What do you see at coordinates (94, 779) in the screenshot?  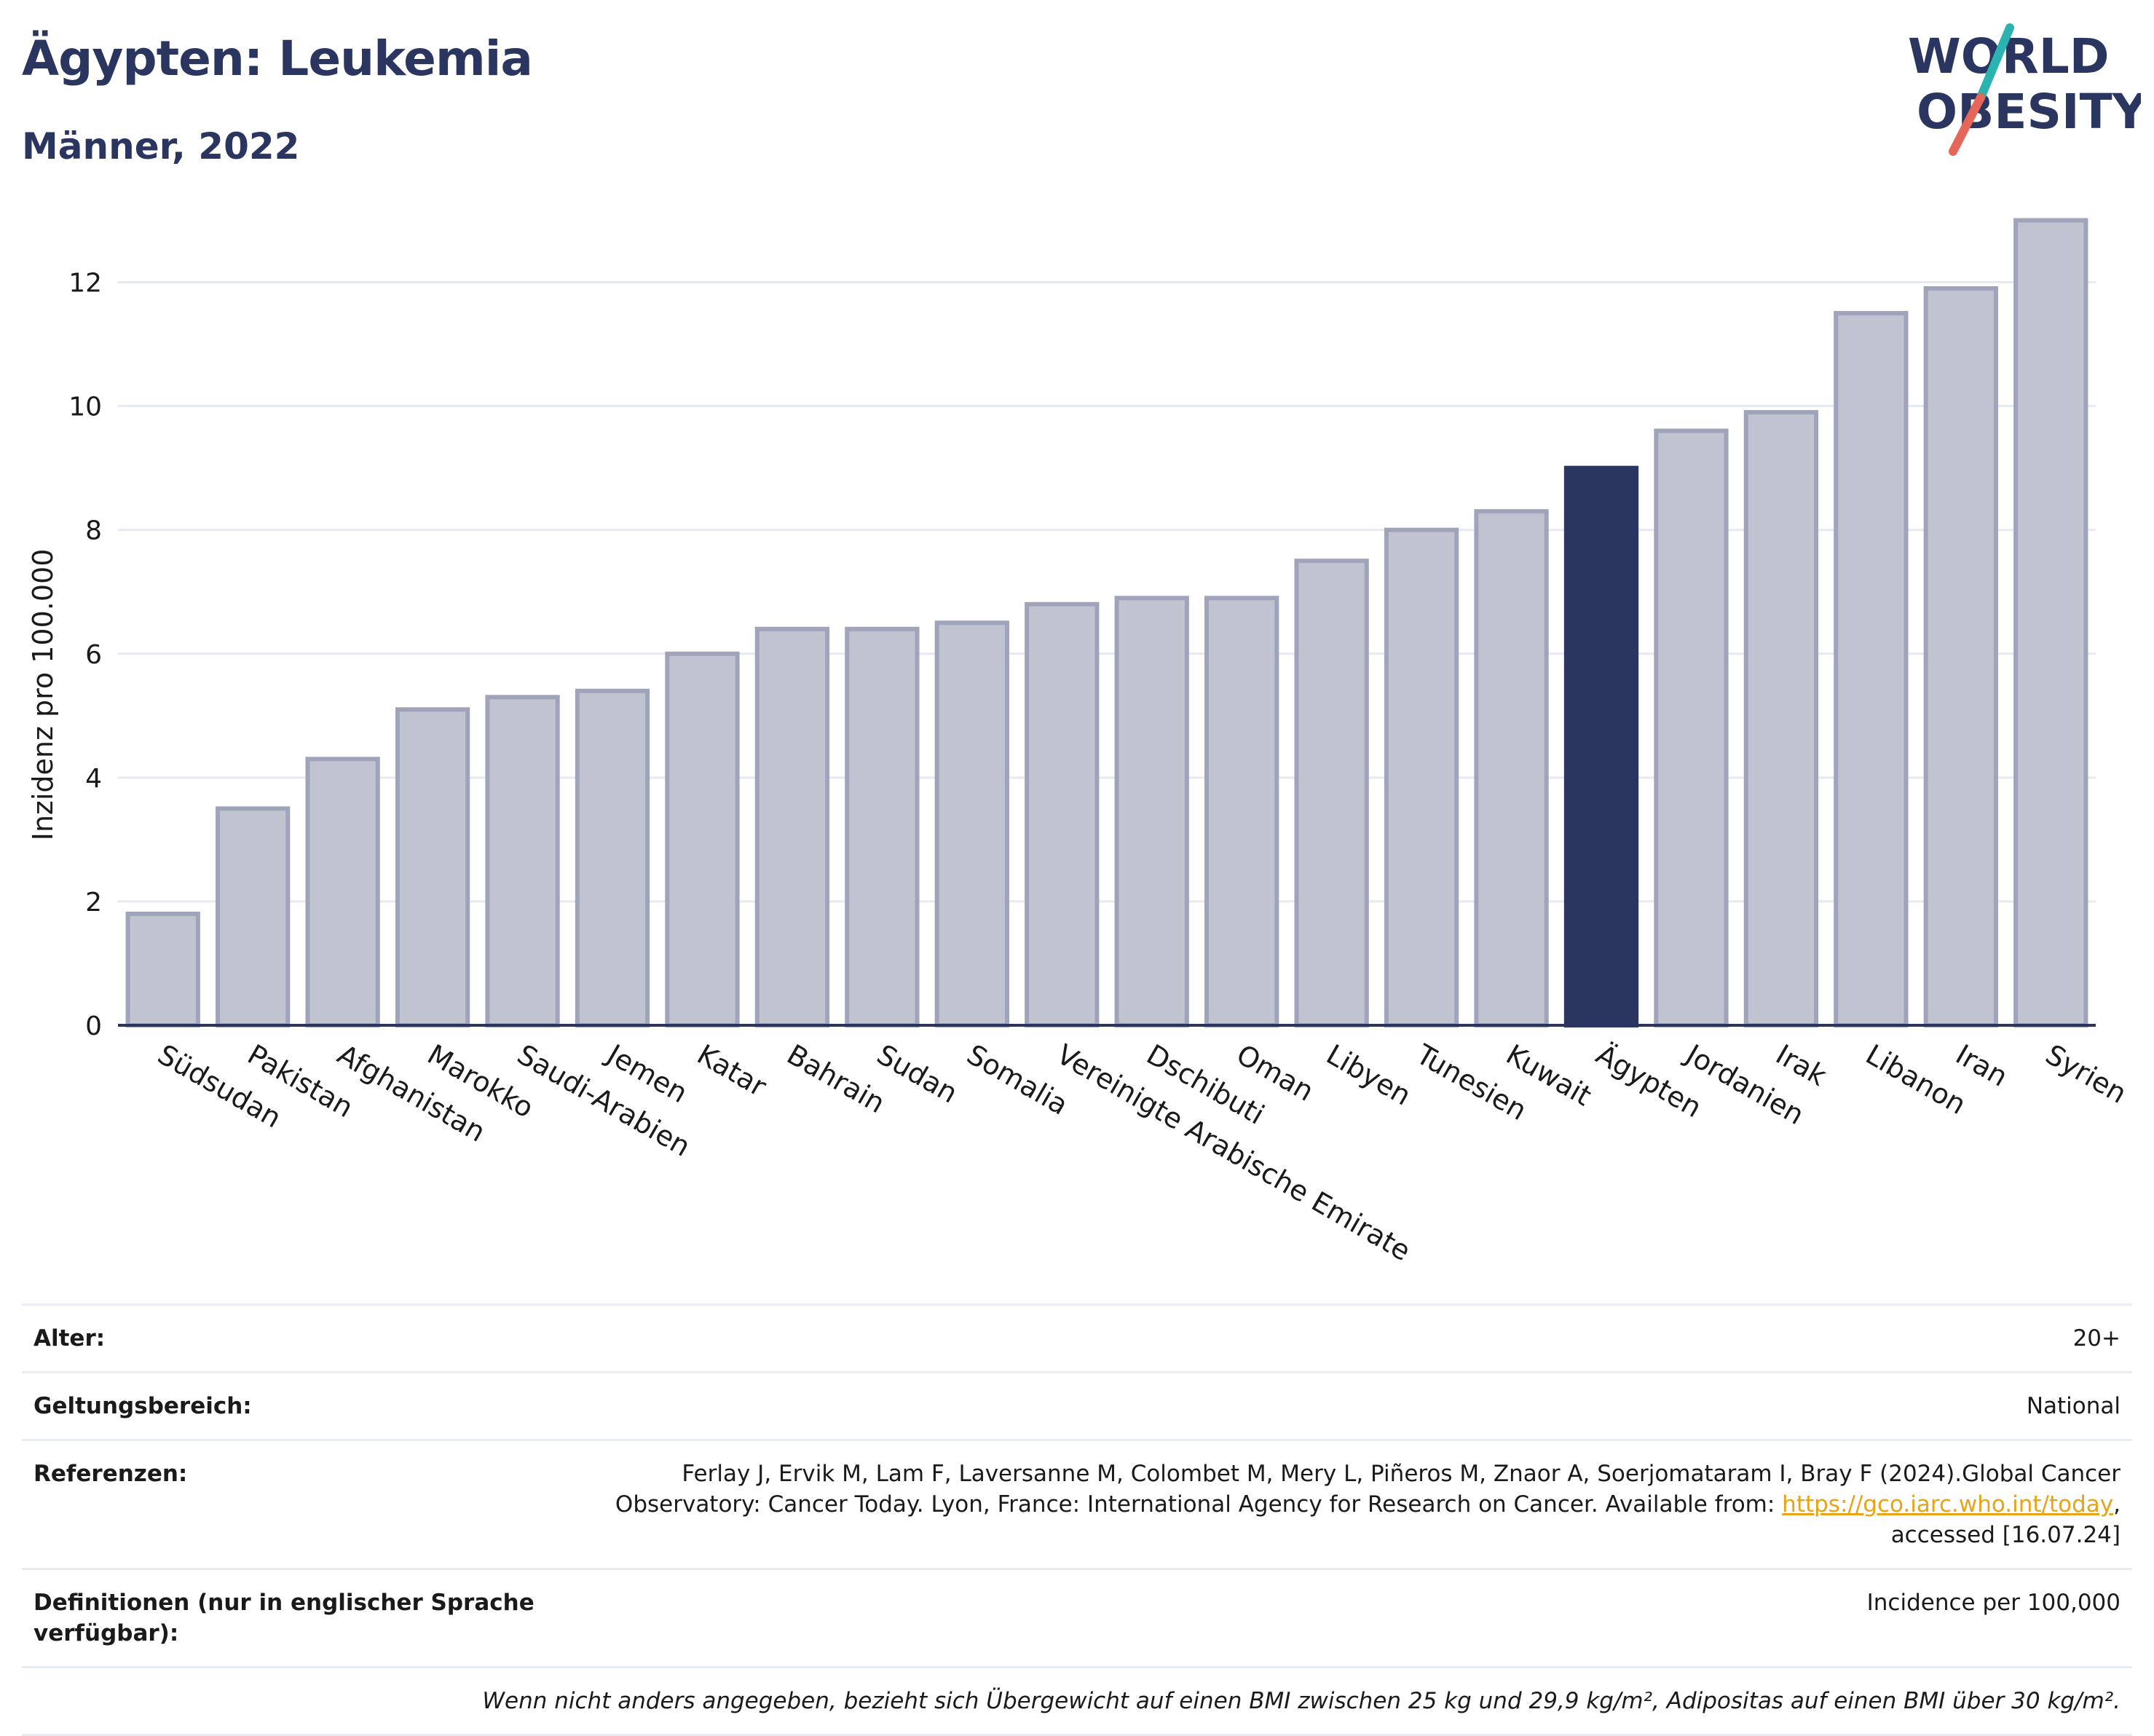 I see `y-tick-label: 4` at bounding box center [94, 779].